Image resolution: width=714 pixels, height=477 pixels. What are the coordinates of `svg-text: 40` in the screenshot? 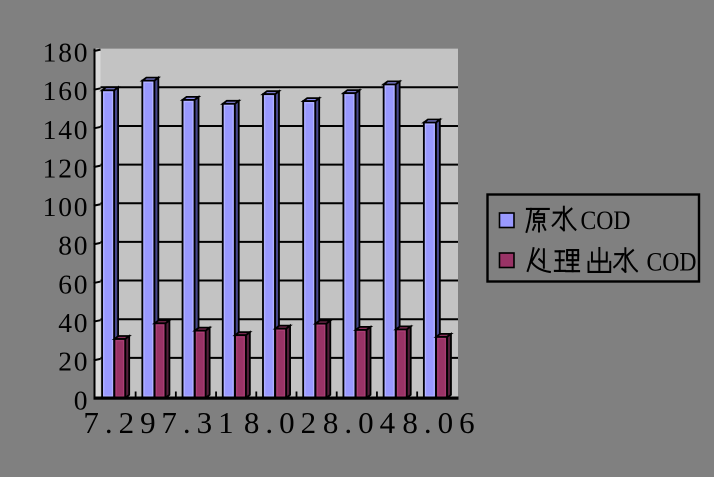 It's located at (73, 322).